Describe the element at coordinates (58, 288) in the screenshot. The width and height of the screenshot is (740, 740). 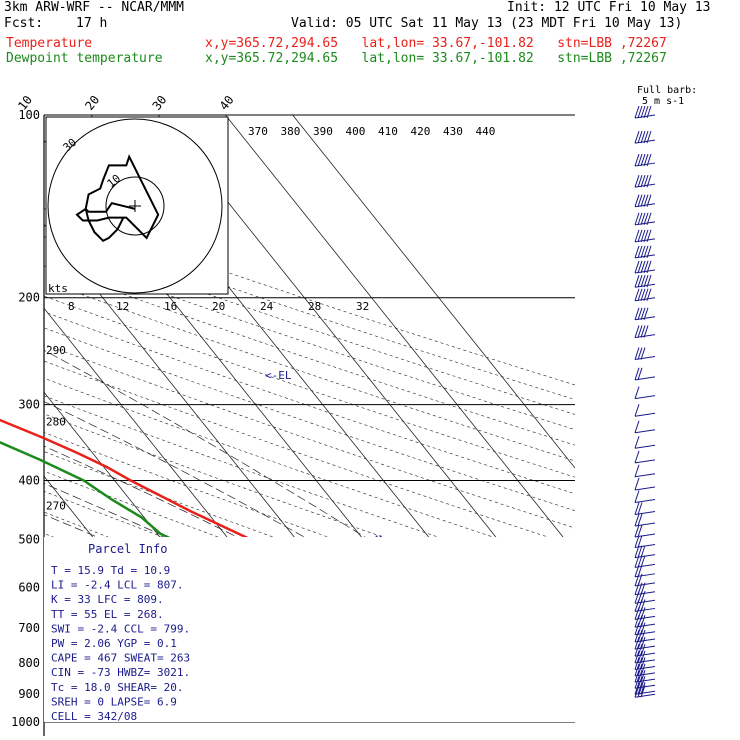
I see `hodograph-unit-label: kts` at that location.